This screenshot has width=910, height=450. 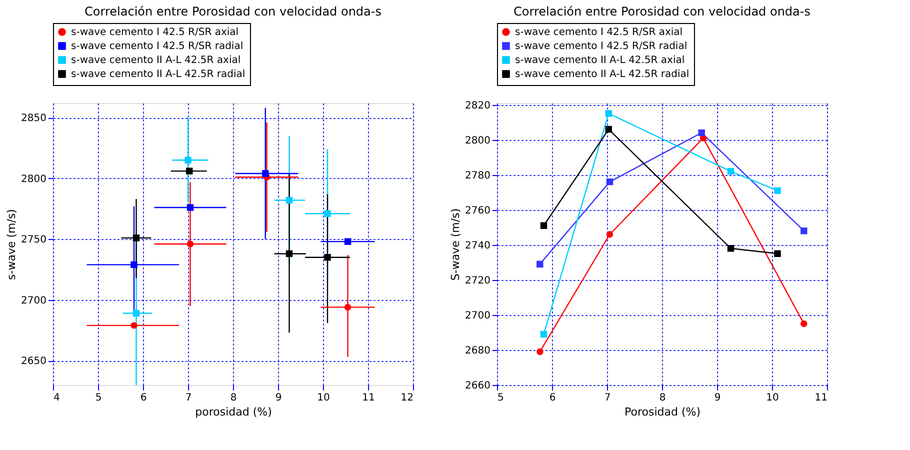 What do you see at coordinates (33, 118) in the screenshot?
I see `y-tick-label: 2850` at bounding box center [33, 118].